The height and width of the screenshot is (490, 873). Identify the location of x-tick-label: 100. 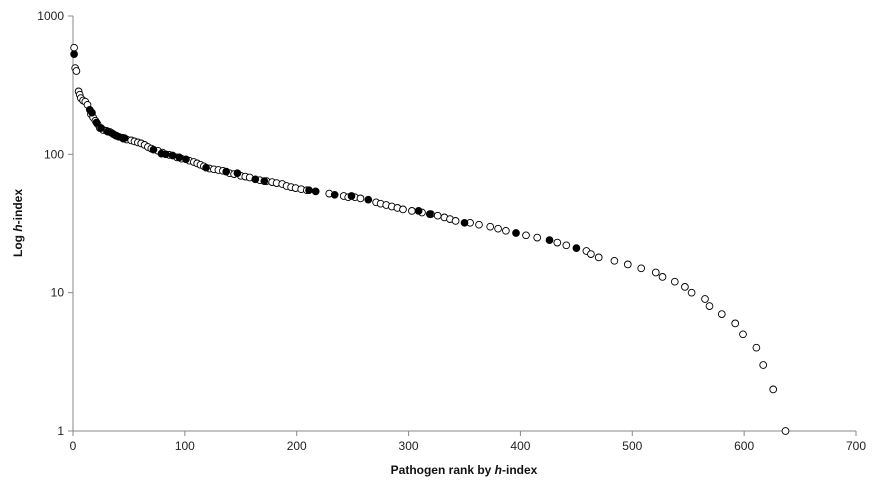
(185, 446).